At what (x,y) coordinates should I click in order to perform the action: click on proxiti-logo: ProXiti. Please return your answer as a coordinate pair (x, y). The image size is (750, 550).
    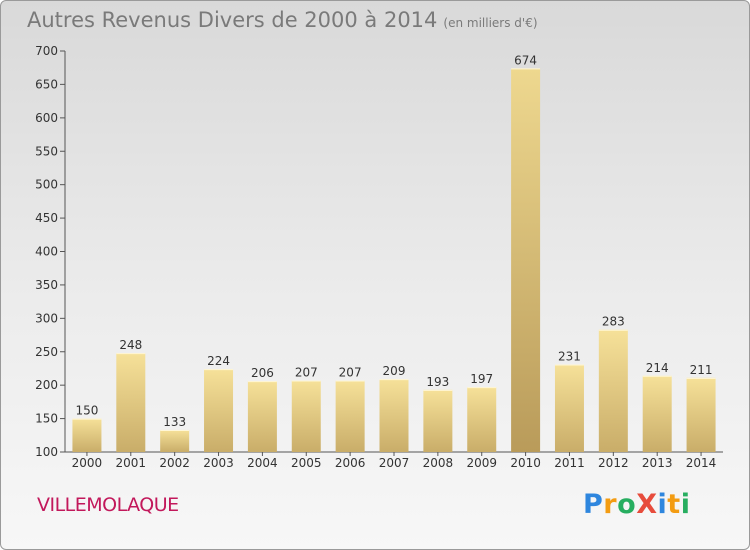
    Looking at the image, I should click on (636, 504).